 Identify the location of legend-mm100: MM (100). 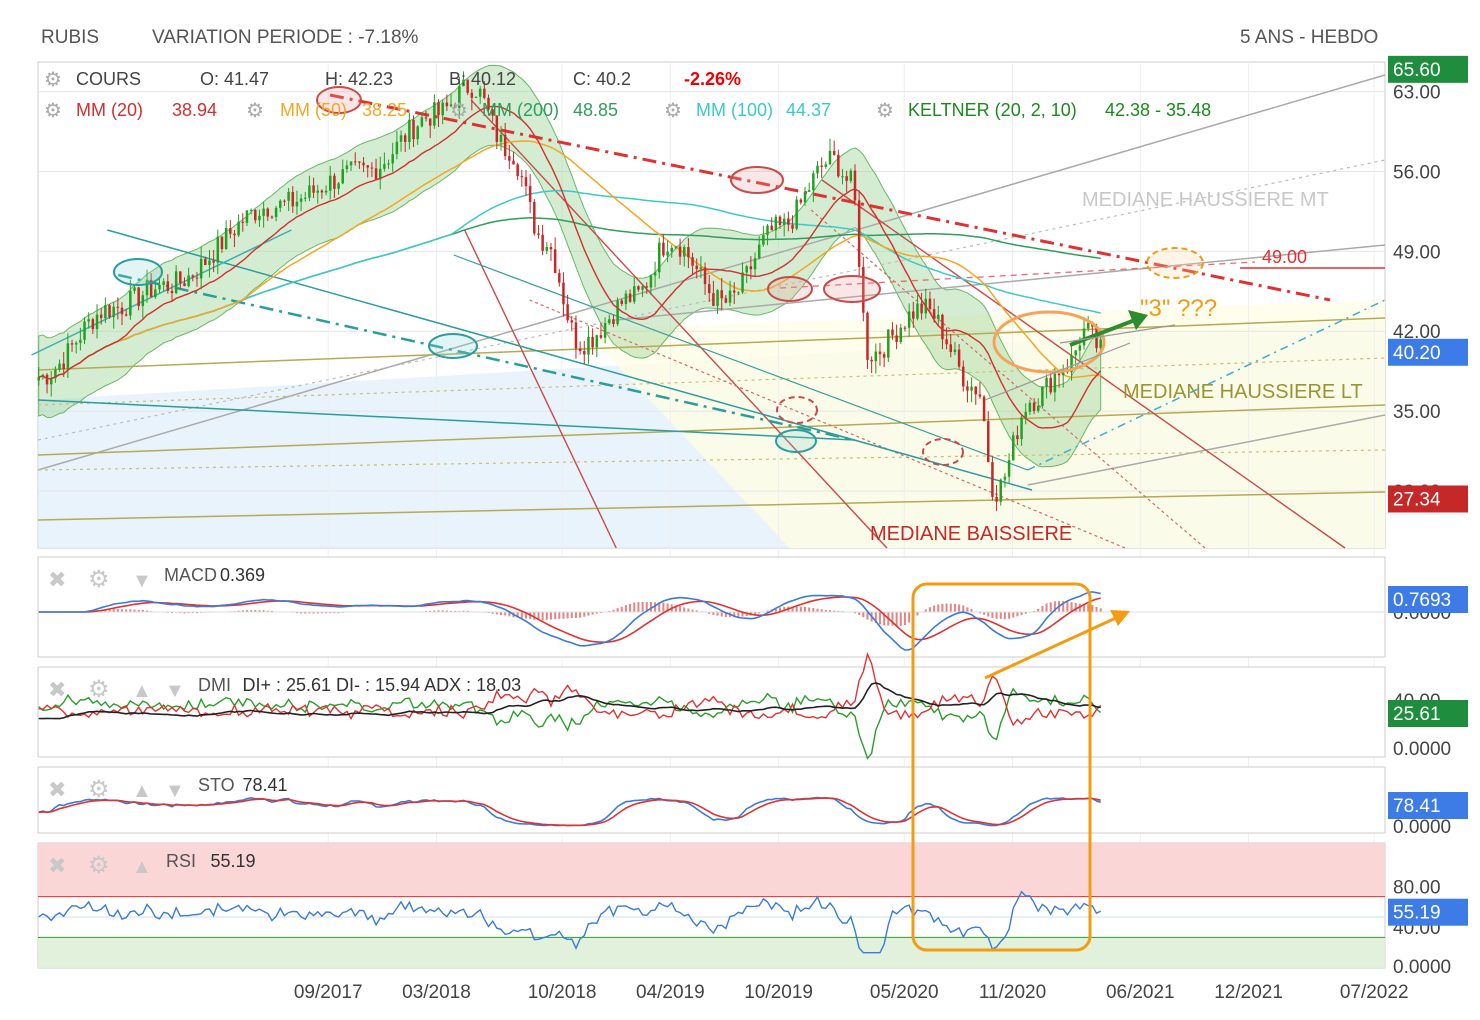
(734, 110).